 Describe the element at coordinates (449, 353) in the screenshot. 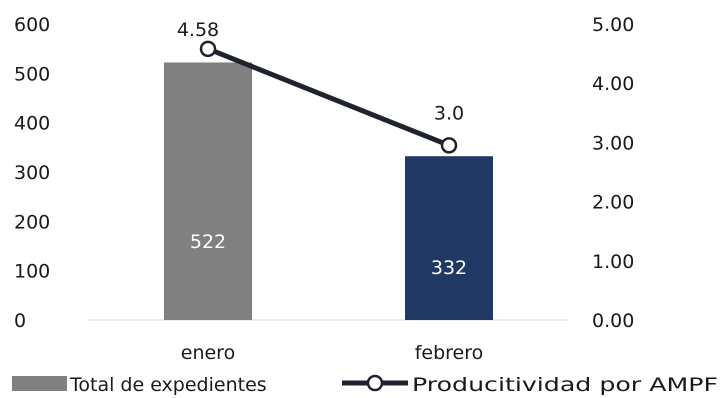

I see `category-label: febrero` at that location.